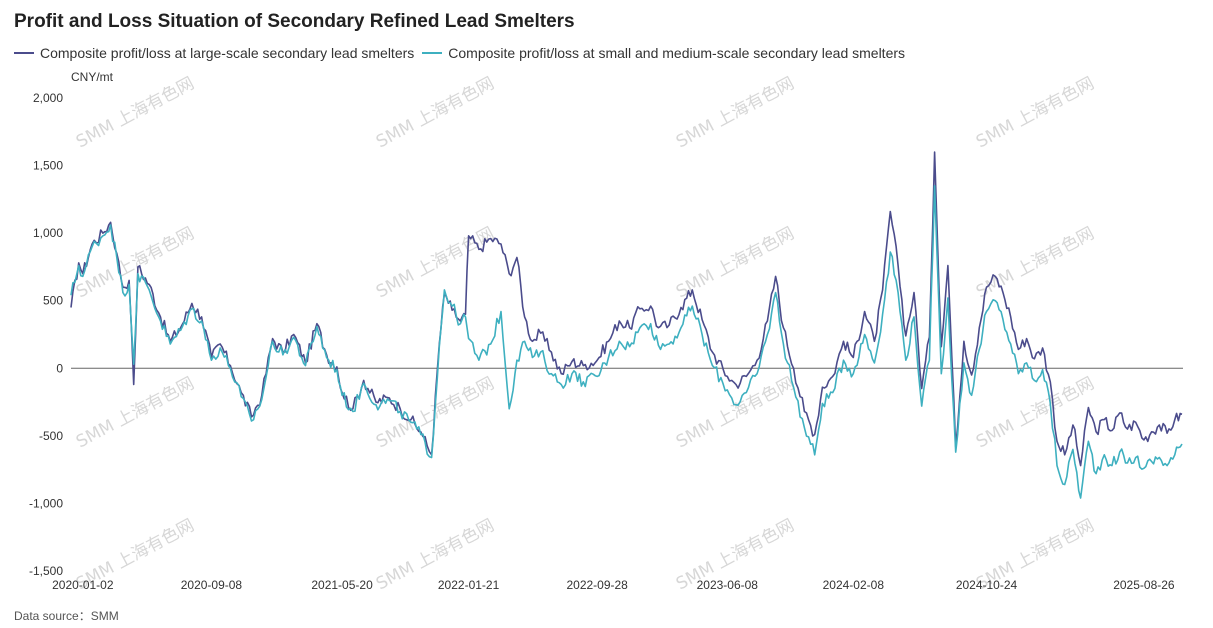 This screenshot has width=1213, height=628. I want to click on y-tick-label: 500, so click(53, 301).